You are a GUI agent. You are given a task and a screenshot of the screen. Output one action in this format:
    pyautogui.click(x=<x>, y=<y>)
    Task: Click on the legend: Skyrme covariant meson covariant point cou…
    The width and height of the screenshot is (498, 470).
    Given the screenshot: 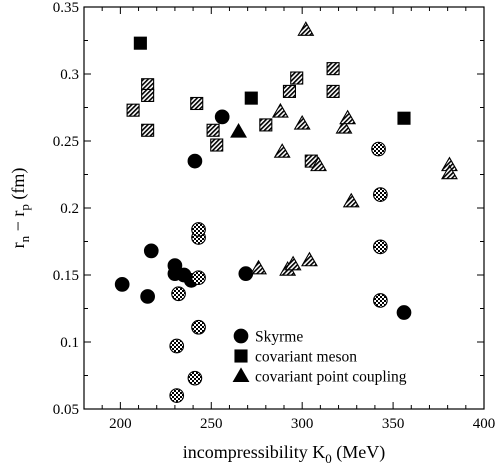 What is the action you would take?
    pyautogui.click(x=319, y=357)
    